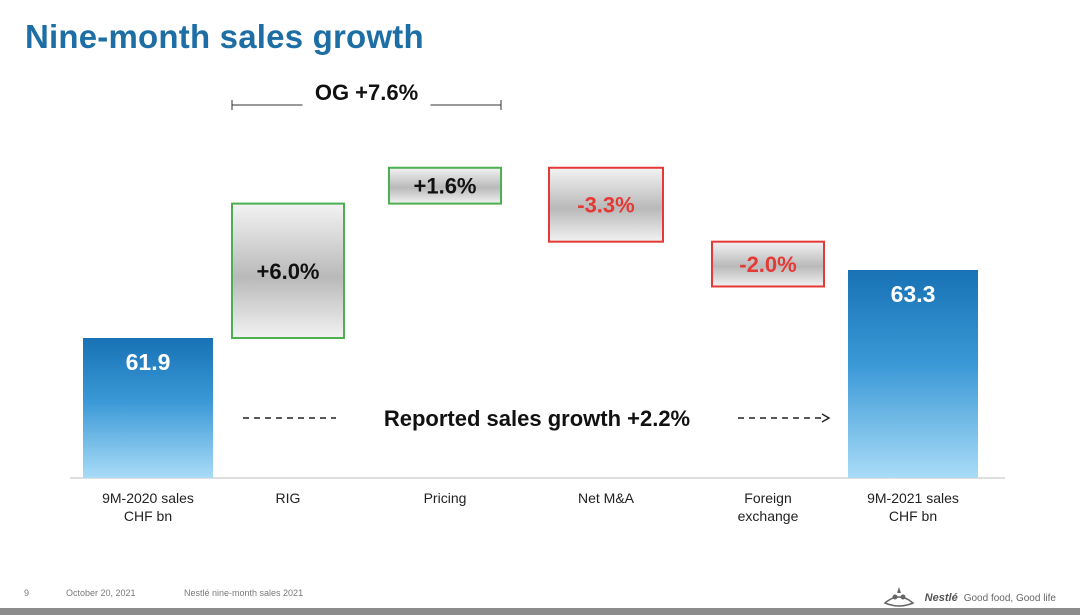  I want to click on data-label-2: +1.6%, so click(445, 186).